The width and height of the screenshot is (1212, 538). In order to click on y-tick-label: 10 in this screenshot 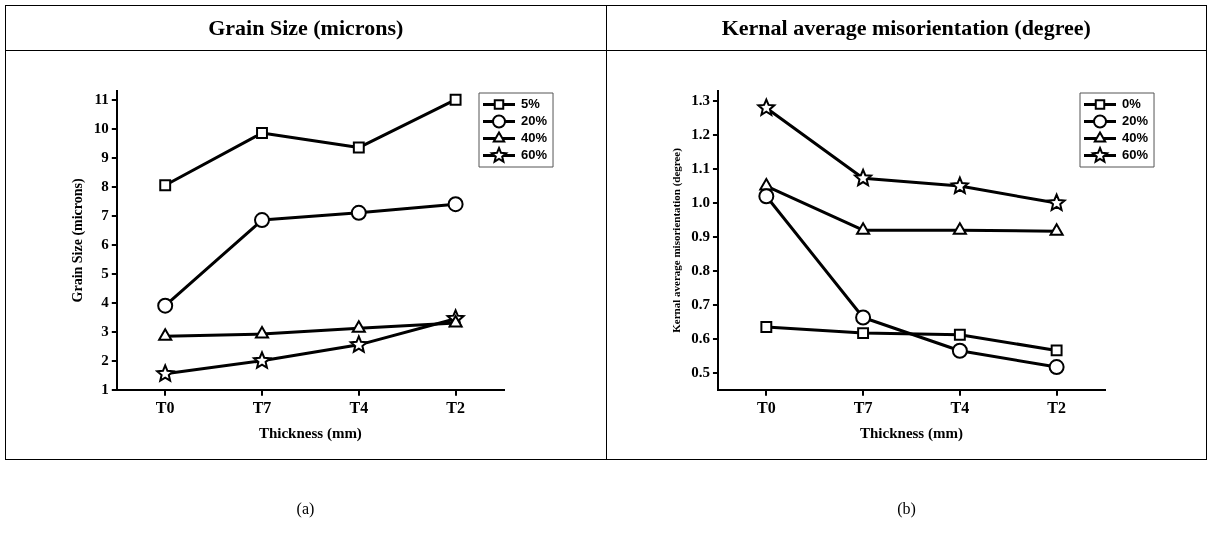, I will do `click(101, 127)`.